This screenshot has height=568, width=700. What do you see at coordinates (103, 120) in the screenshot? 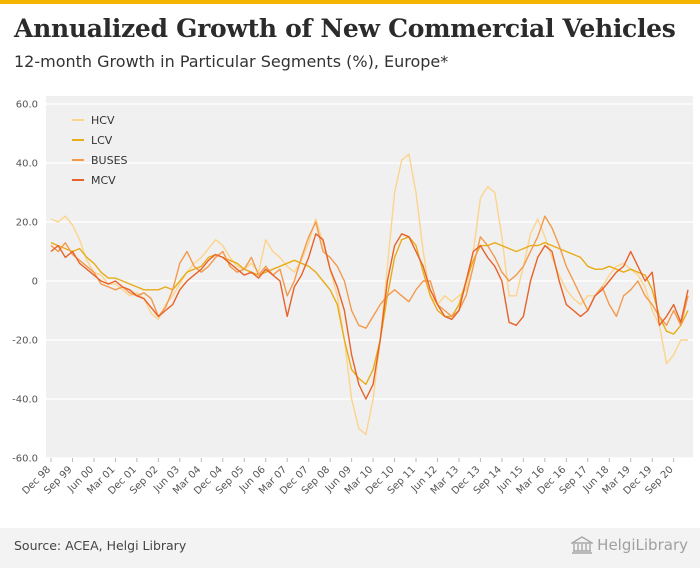
I see `legend-label-hcv: HCV` at bounding box center [103, 120].